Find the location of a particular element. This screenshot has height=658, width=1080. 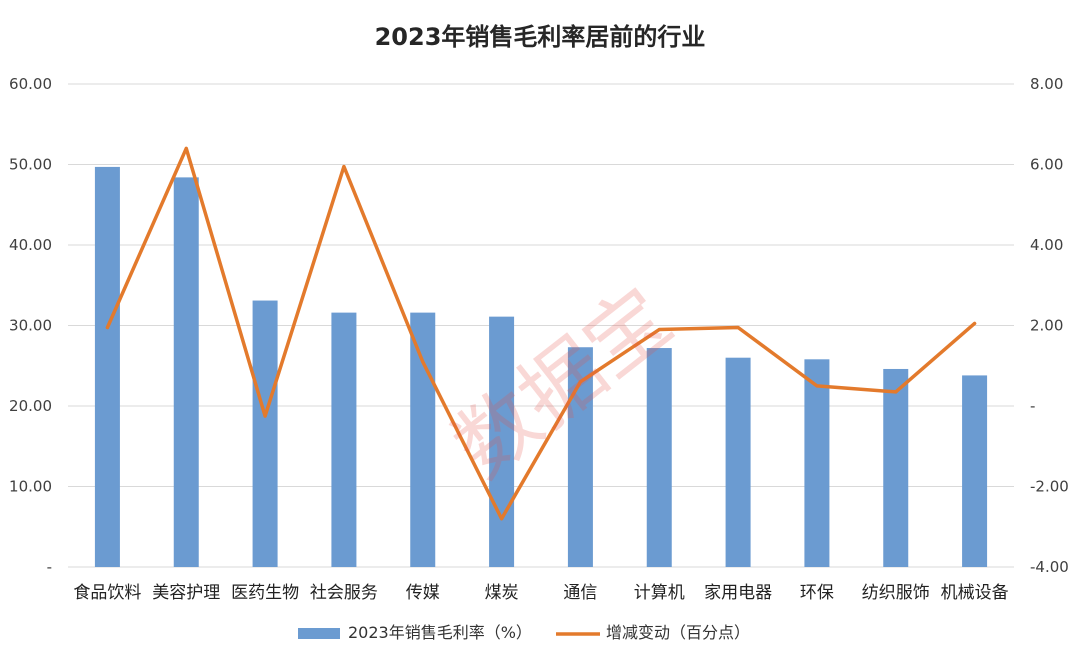

legend-label-line: 增减变动（百分点） is located at coordinates (678, 632).